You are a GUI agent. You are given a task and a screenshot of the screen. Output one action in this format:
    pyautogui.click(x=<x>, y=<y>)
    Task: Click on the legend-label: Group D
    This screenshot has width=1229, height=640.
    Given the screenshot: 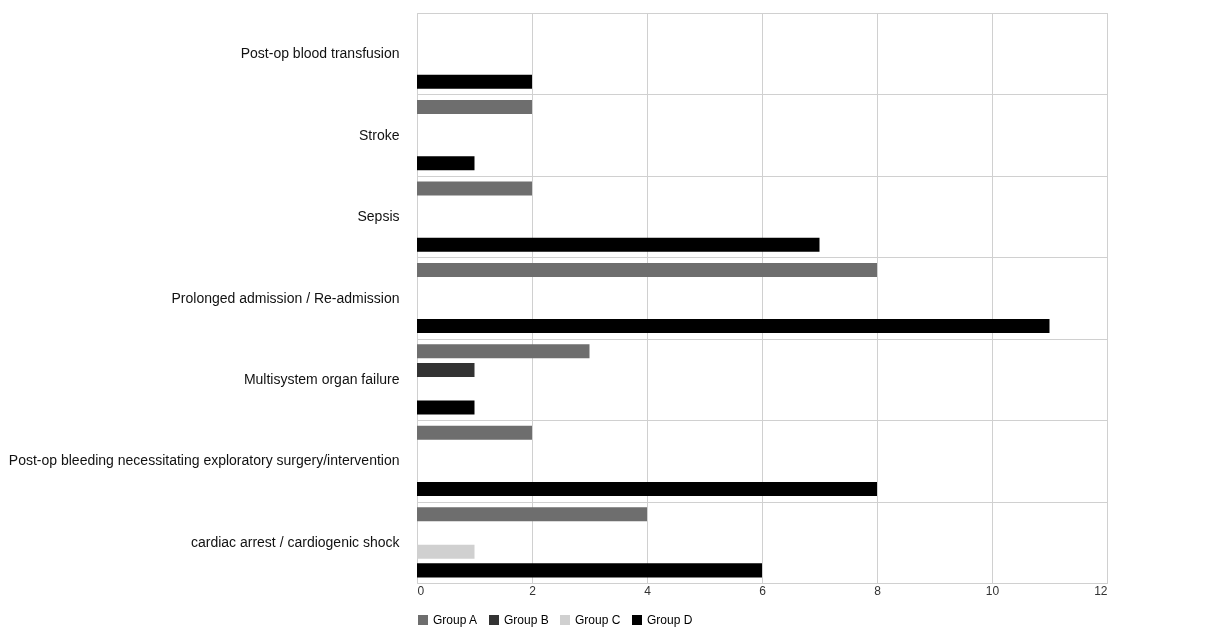 What is the action you would take?
    pyautogui.click(x=670, y=620)
    